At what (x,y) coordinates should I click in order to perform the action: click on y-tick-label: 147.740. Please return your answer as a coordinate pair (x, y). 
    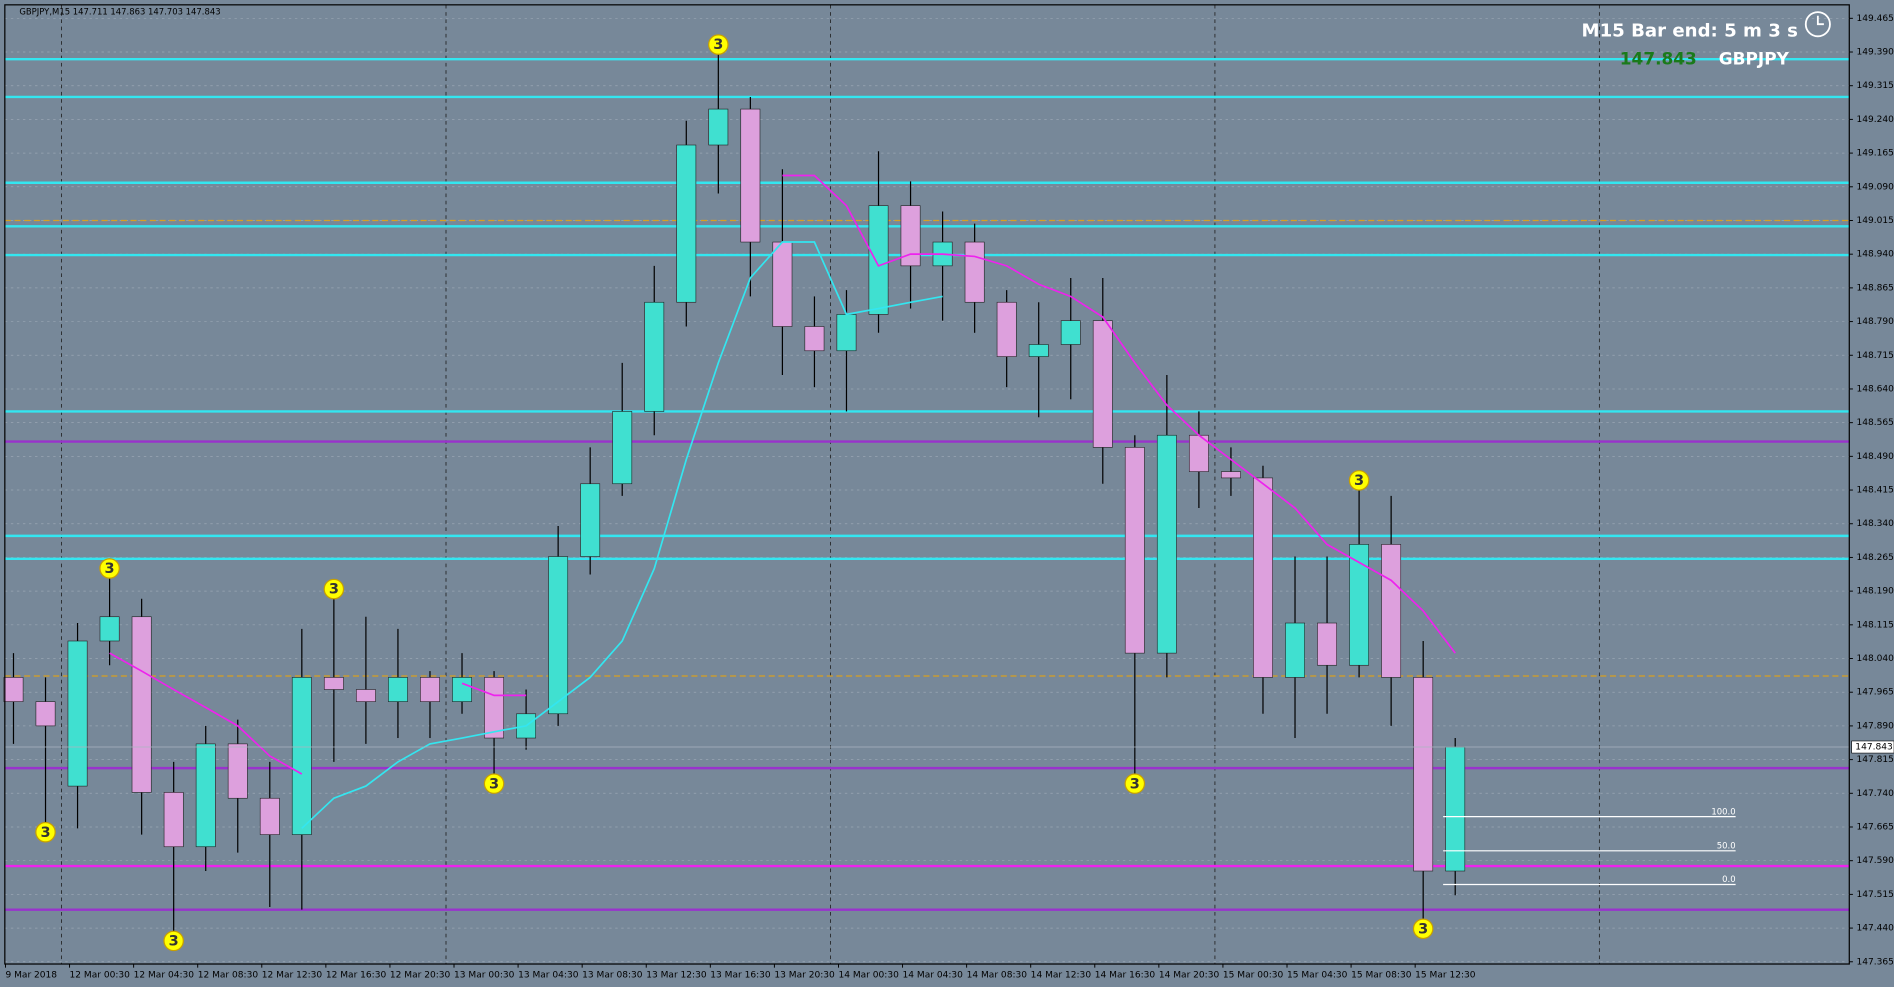
    Looking at the image, I should click on (1875, 794).